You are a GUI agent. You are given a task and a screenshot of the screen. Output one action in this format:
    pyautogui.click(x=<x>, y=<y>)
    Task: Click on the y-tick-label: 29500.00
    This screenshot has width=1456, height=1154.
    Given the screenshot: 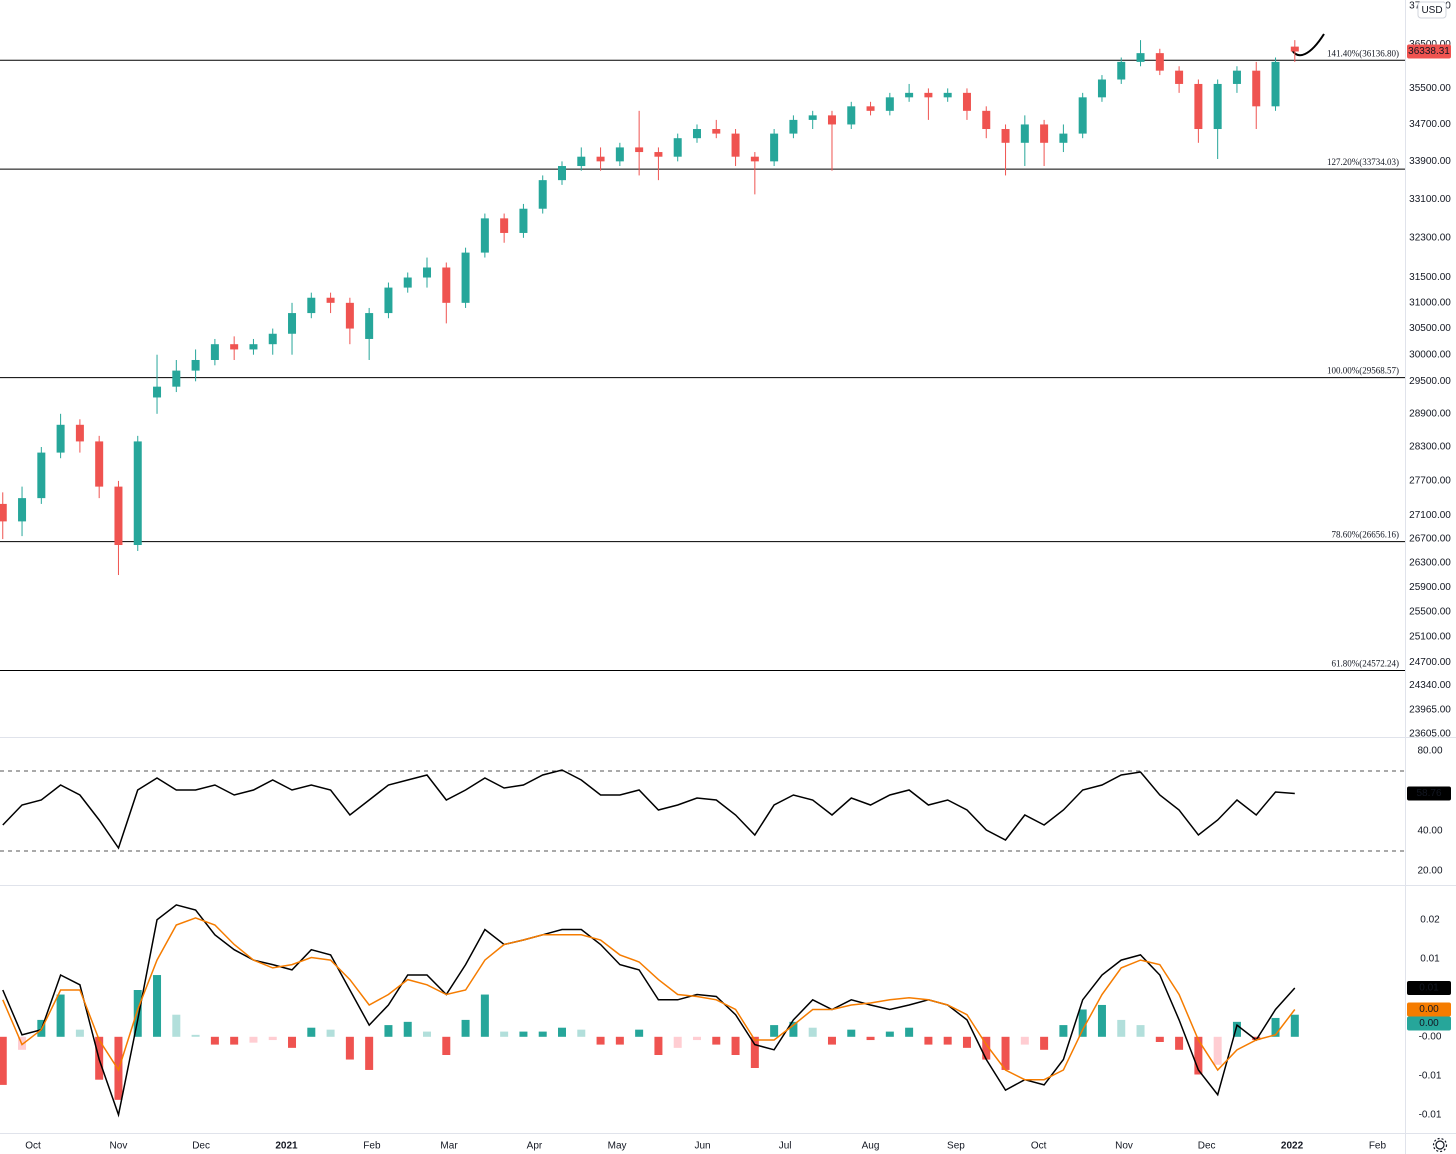 What is the action you would take?
    pyautogui.click(x=1430, y=381)
    